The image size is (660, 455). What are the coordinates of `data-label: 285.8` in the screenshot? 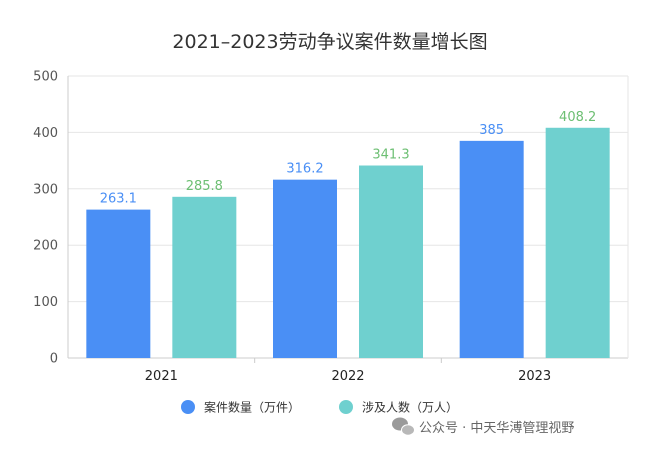 It's located at (204, 186).